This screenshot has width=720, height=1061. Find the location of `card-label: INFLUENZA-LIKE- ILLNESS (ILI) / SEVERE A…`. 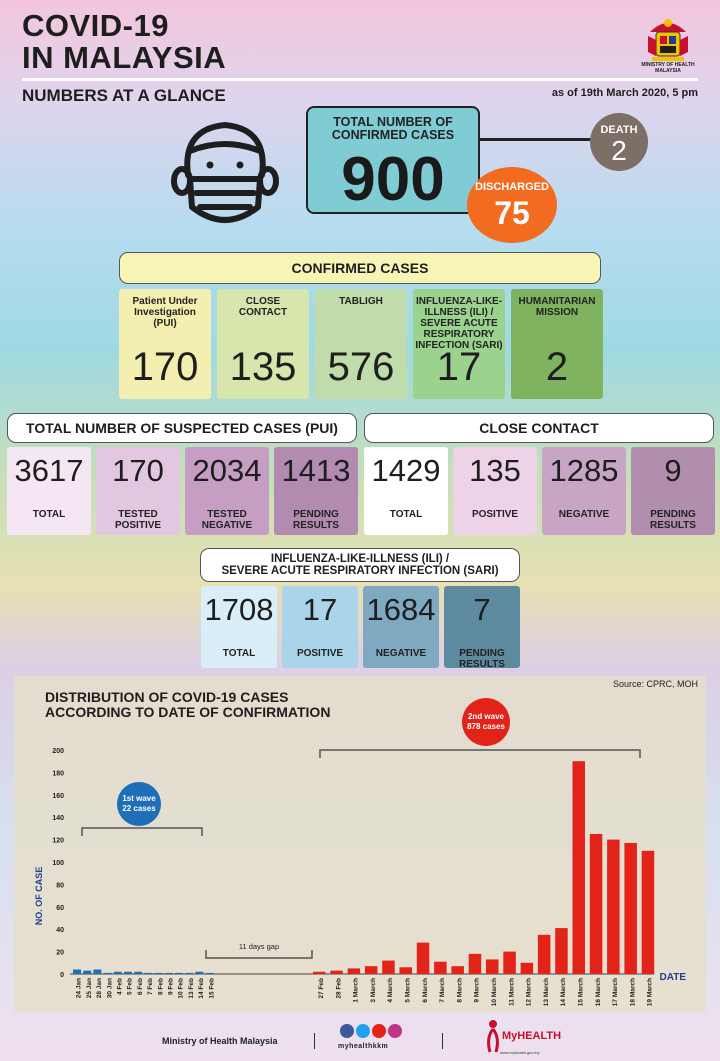

card-label: INFLUENZA-LIKE- ILLNESS (ILI) / SEVERE A… is located at coordinates (459, 323).